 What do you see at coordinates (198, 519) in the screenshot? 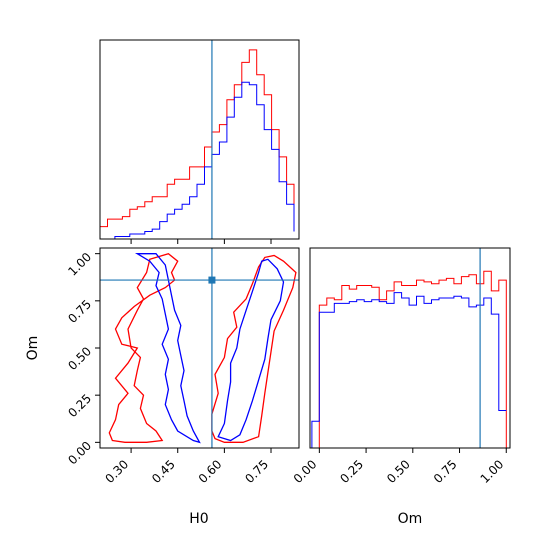
I see `contour-x-axis-label: H0` at bounding box center [198, 519].